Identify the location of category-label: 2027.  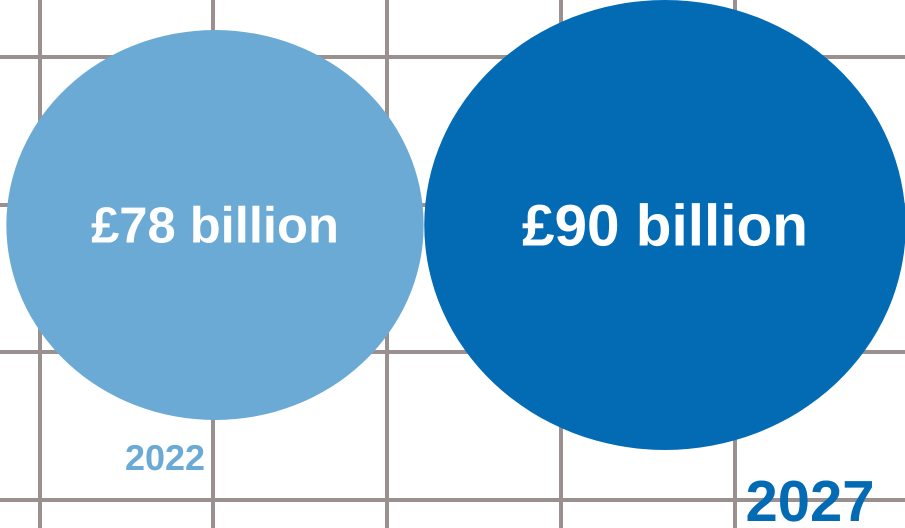
(810, 498).